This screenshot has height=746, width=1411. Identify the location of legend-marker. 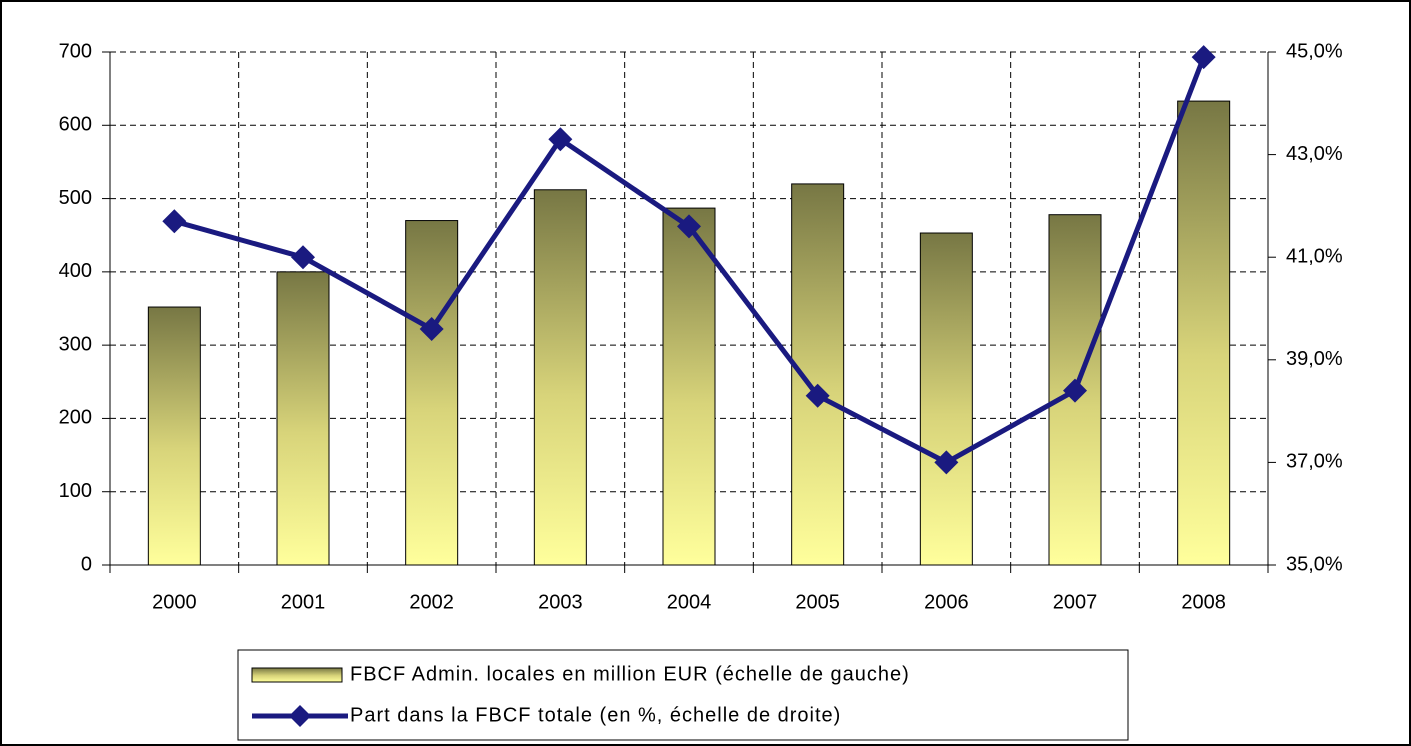
(300, 716).